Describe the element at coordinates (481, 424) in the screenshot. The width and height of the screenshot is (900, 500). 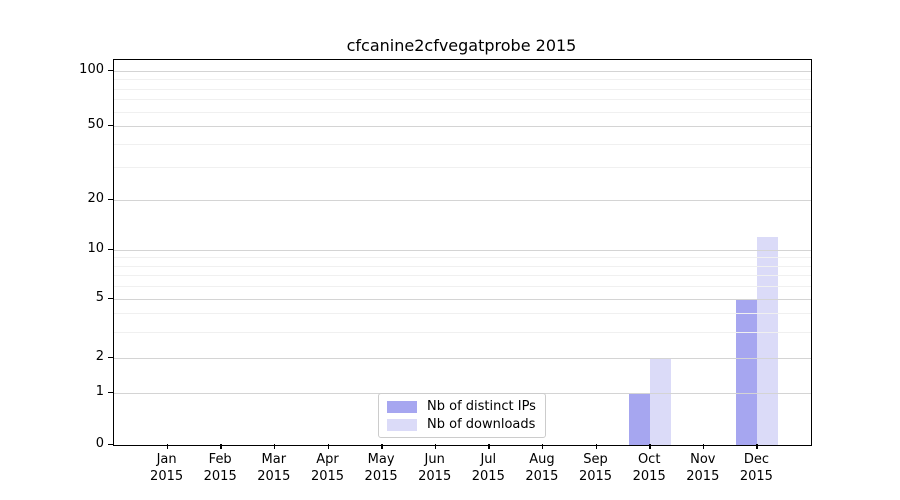
I see `legend-label-downloads: Nb of downloads` at that location.